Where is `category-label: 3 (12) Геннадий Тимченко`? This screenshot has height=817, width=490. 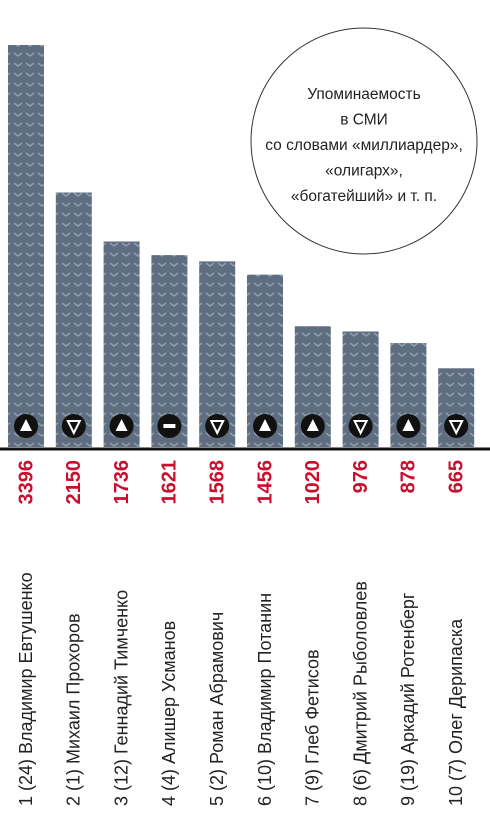
category-label: 3 (12) Геннадий Тимченко is located at coordinates (121, 698).